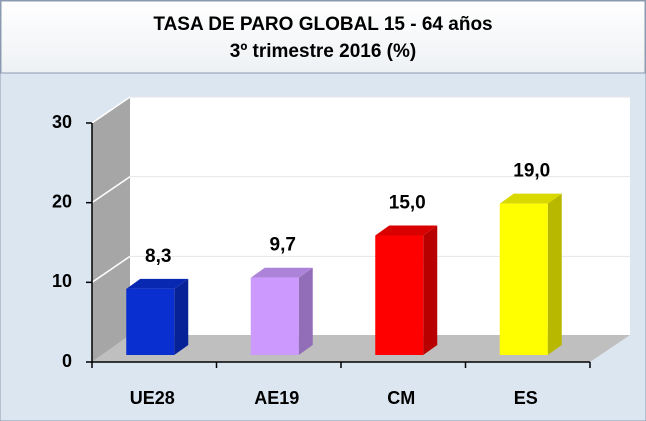 The height and width of the screenshot is (421, 646). I want to click on x-tick-label: CM, so click(401, 398).